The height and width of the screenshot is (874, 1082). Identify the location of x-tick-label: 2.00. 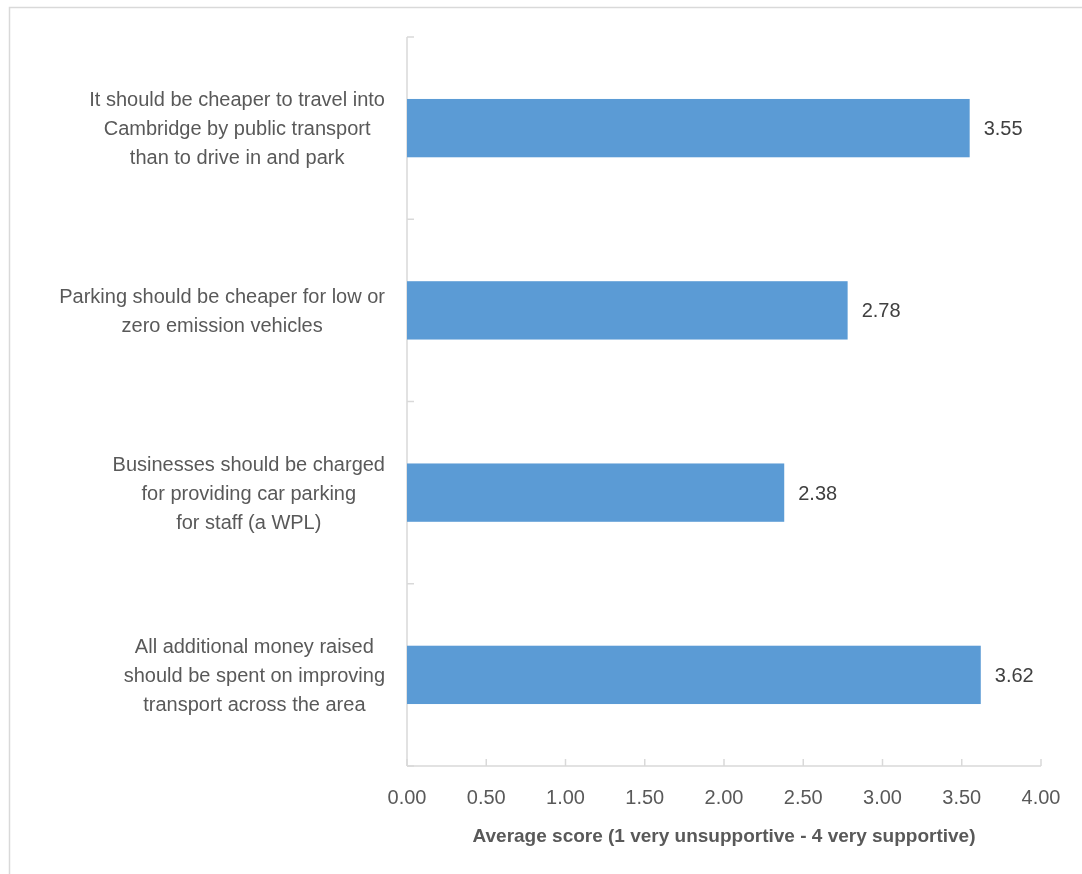
(724, 797).